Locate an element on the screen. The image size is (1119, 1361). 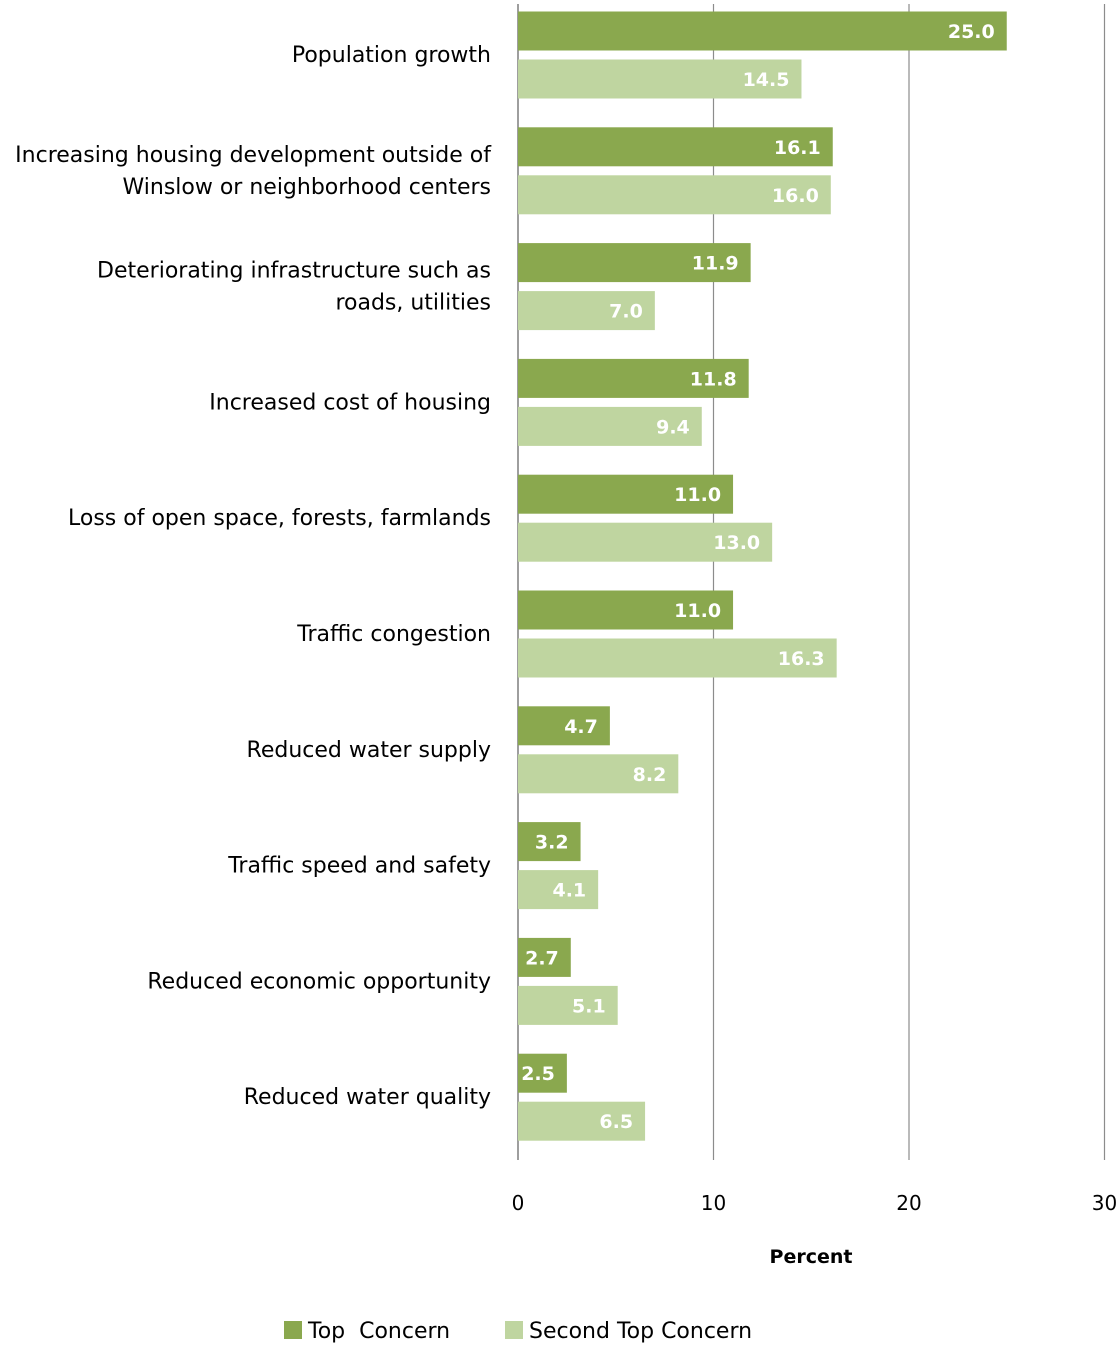
legend-swatch-second-concern is located at coordinates (514, 1330).